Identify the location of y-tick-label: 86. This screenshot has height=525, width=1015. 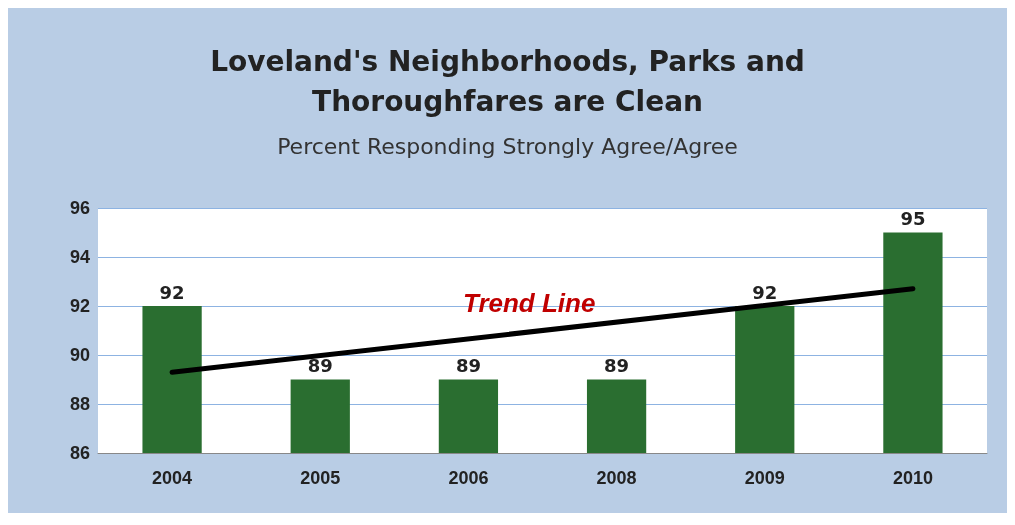
(79, 453).